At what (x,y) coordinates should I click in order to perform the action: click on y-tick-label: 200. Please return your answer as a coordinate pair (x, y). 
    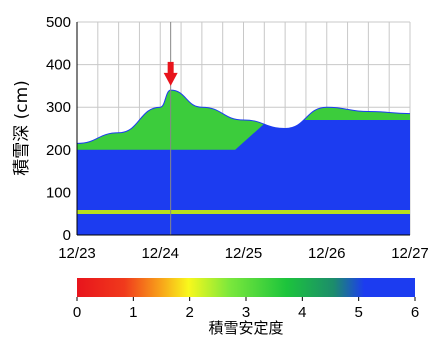
    Looking at the image, I should click on (58, 150).